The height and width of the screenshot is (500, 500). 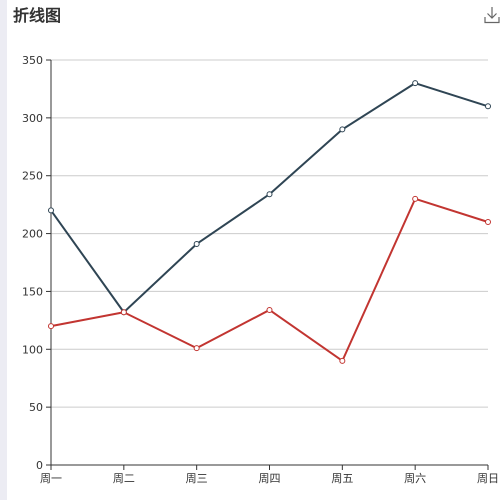 What do you see at coordinates (37, 15) in the screenshot?
I see `chart-title: 折线图` at bounding box center [37, 15].